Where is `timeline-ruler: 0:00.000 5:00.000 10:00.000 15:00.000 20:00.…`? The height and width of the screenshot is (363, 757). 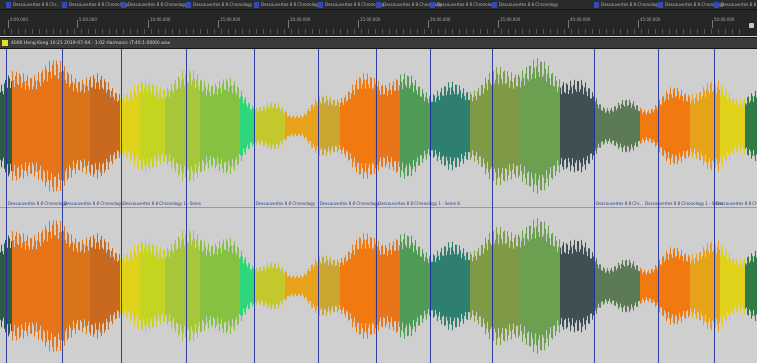 timeline-ruler: 0:00.000 5:00.000 10:00.000 15:00.000 20:00.… is located at coordinates (378, 23).